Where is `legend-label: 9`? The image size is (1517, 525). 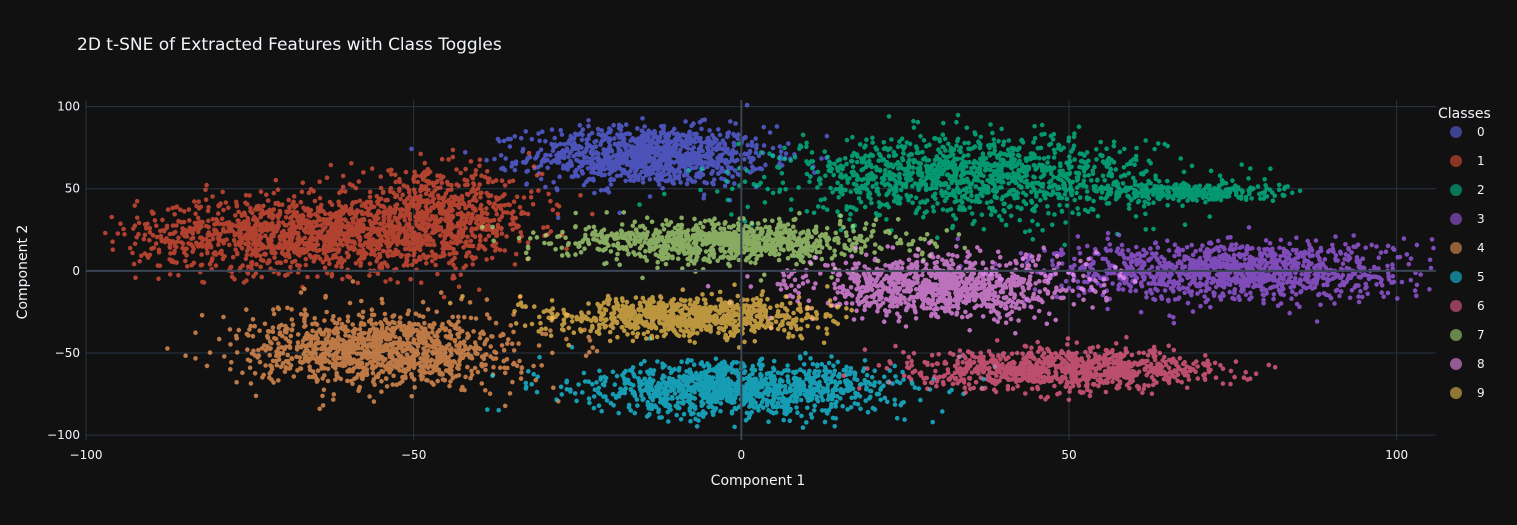 legend-label: 9 is located at coordinates (1481, 393).